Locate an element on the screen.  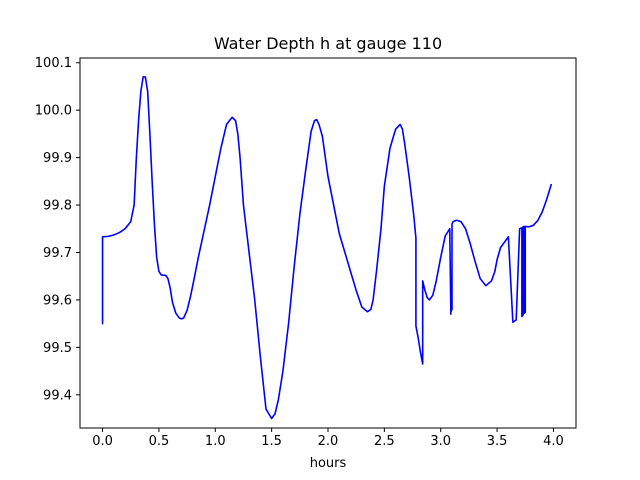
y-tick-label: 100.1 is located at coordinates (53, 63).